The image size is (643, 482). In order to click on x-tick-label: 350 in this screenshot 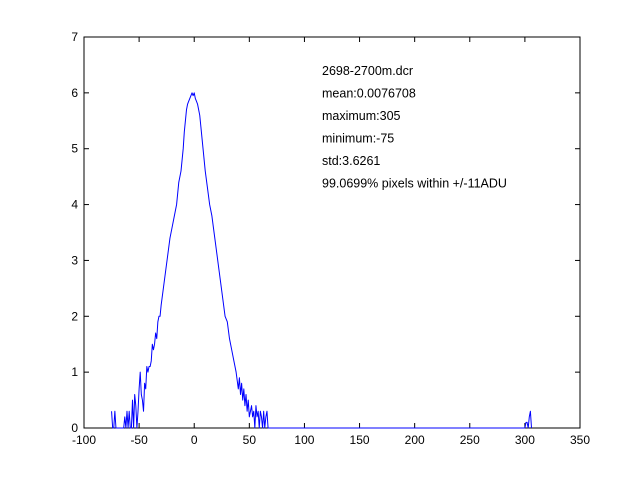, I will do `click(580, 440)`.